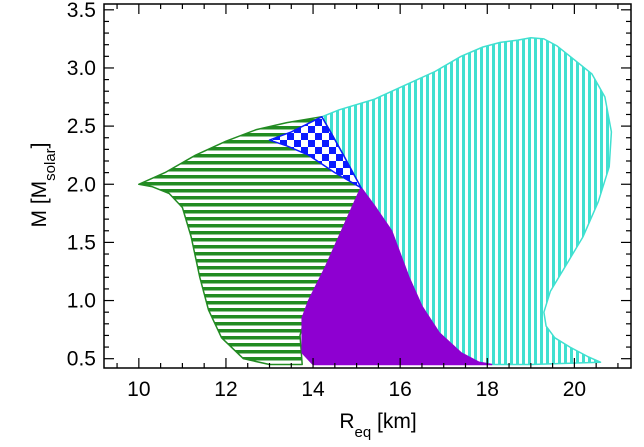 This screenshot has height=447, width=644. I want to click on y-axis-title: M [Msolar], so click(43, 184).